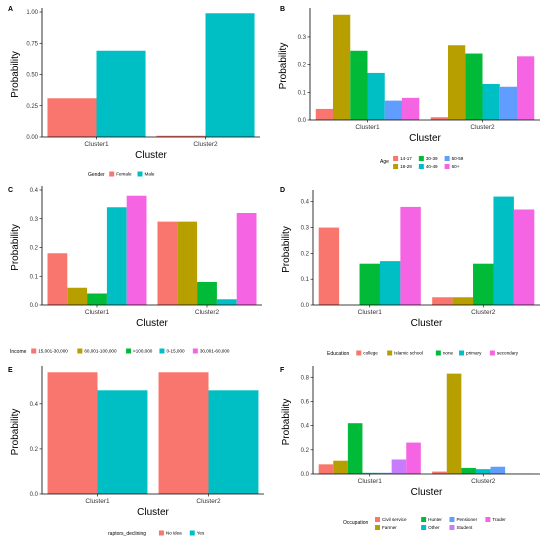 Image resolution: width=550 pixels, height=540 pixels. I want to click on legend-label-b-2: 30-39, so click(432, 158).